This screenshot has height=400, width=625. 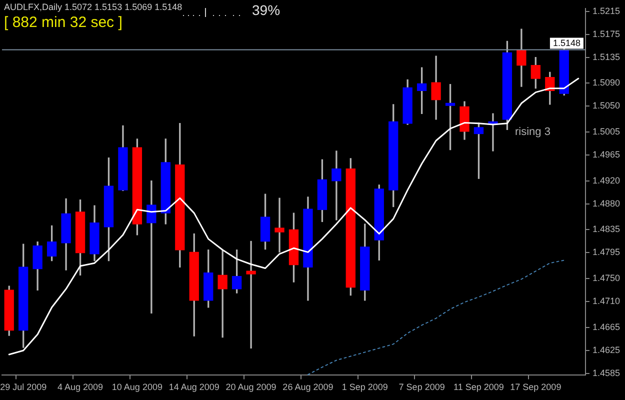 I want to click on x-tick-label: 20 Aug 2009, so click(x=251, y=387).